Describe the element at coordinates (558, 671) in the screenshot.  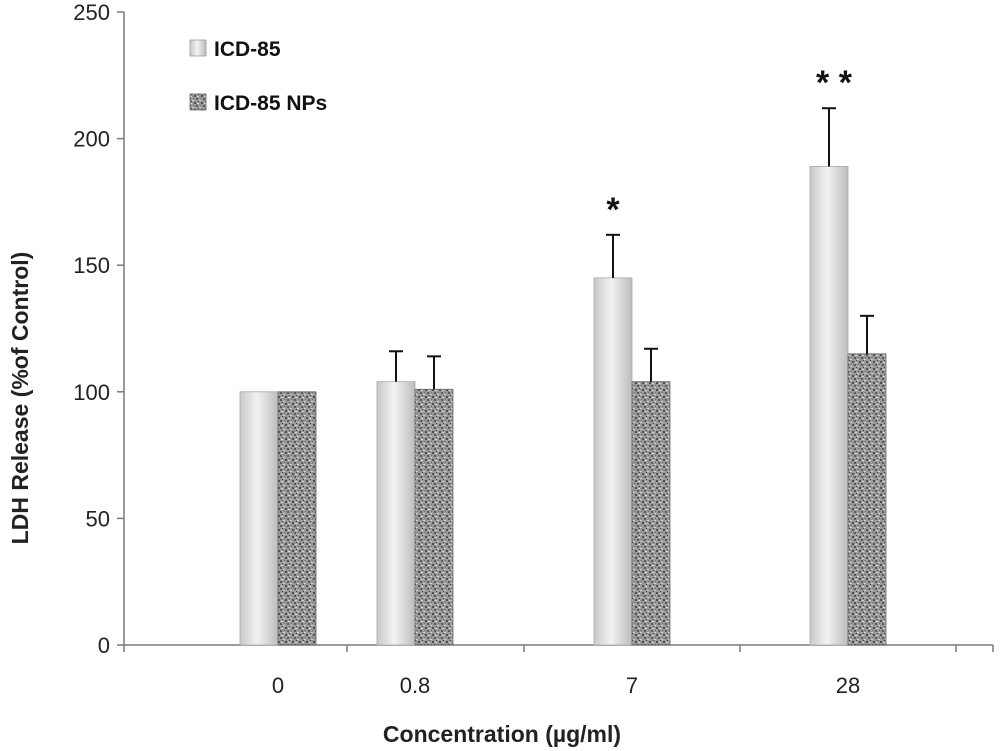
I see `x-axis-ticks: 0 0.8 7 28` at that location.